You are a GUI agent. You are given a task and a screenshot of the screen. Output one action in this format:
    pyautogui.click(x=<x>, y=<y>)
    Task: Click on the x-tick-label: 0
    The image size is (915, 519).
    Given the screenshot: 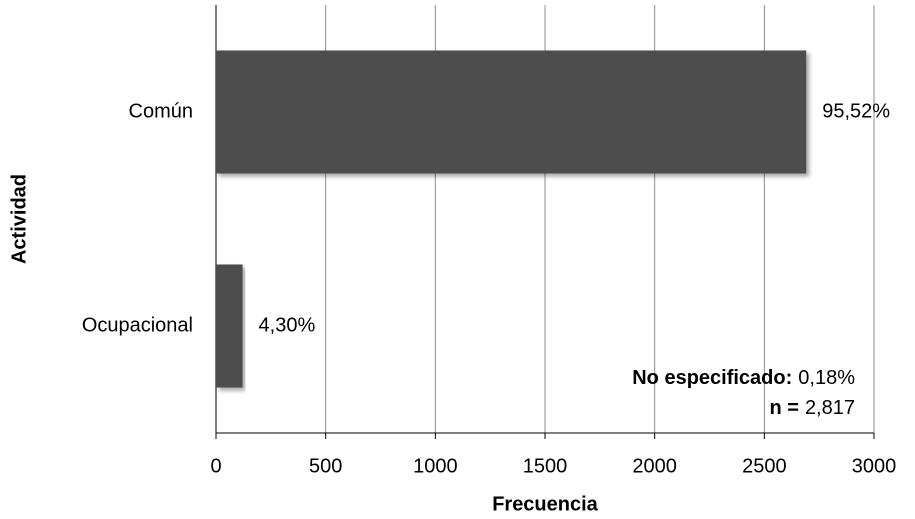 What is the action you would take?
    pyautogui.click(x=215, y=466)
    